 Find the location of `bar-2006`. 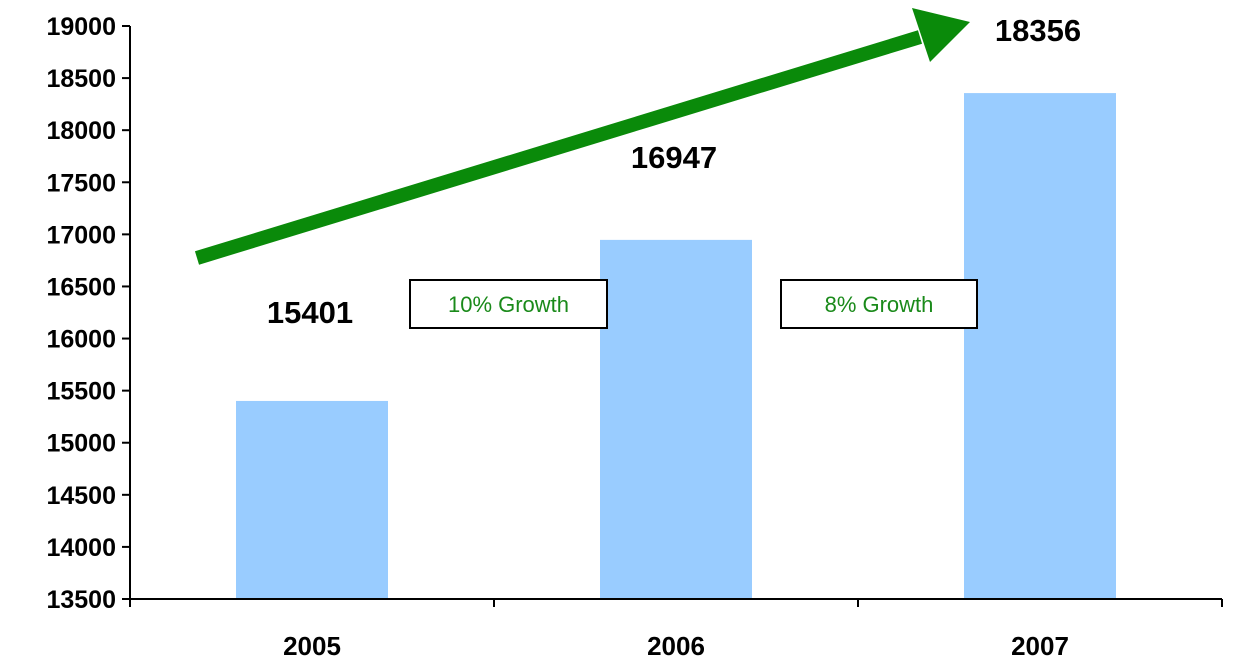

bar-2006 is located at coordinates (676, 419).